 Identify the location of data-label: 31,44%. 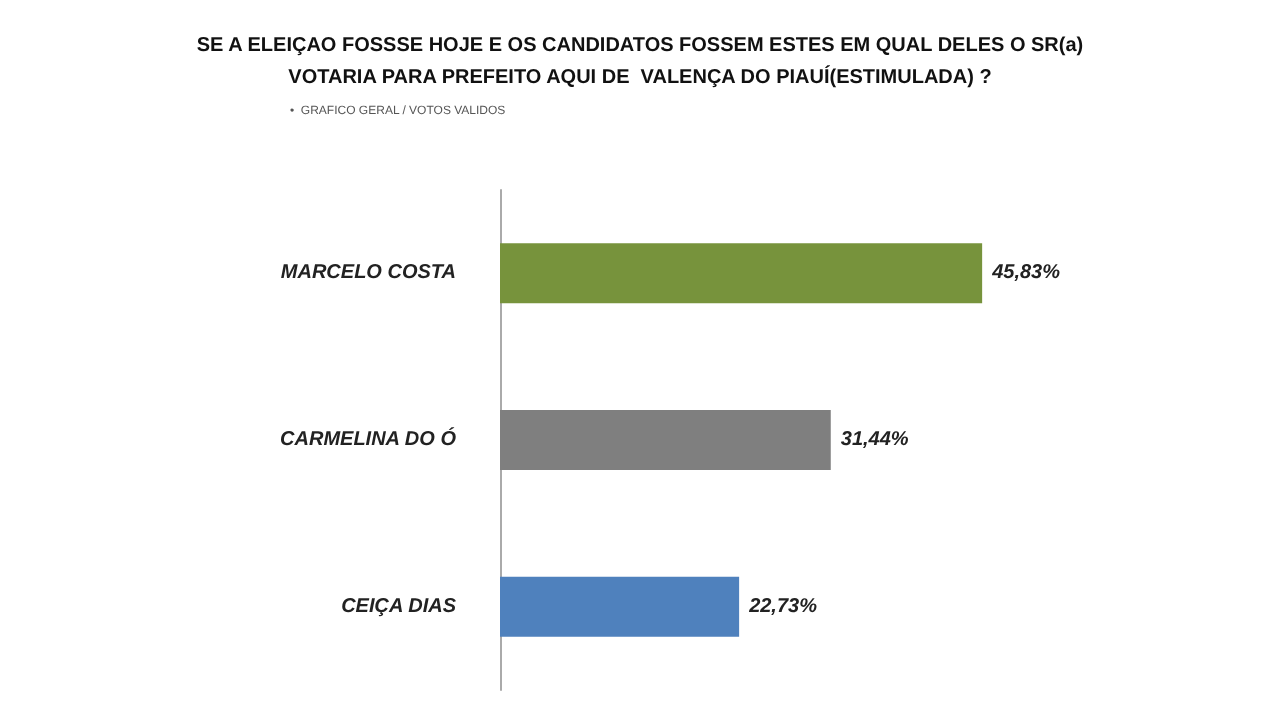
(874, 440).